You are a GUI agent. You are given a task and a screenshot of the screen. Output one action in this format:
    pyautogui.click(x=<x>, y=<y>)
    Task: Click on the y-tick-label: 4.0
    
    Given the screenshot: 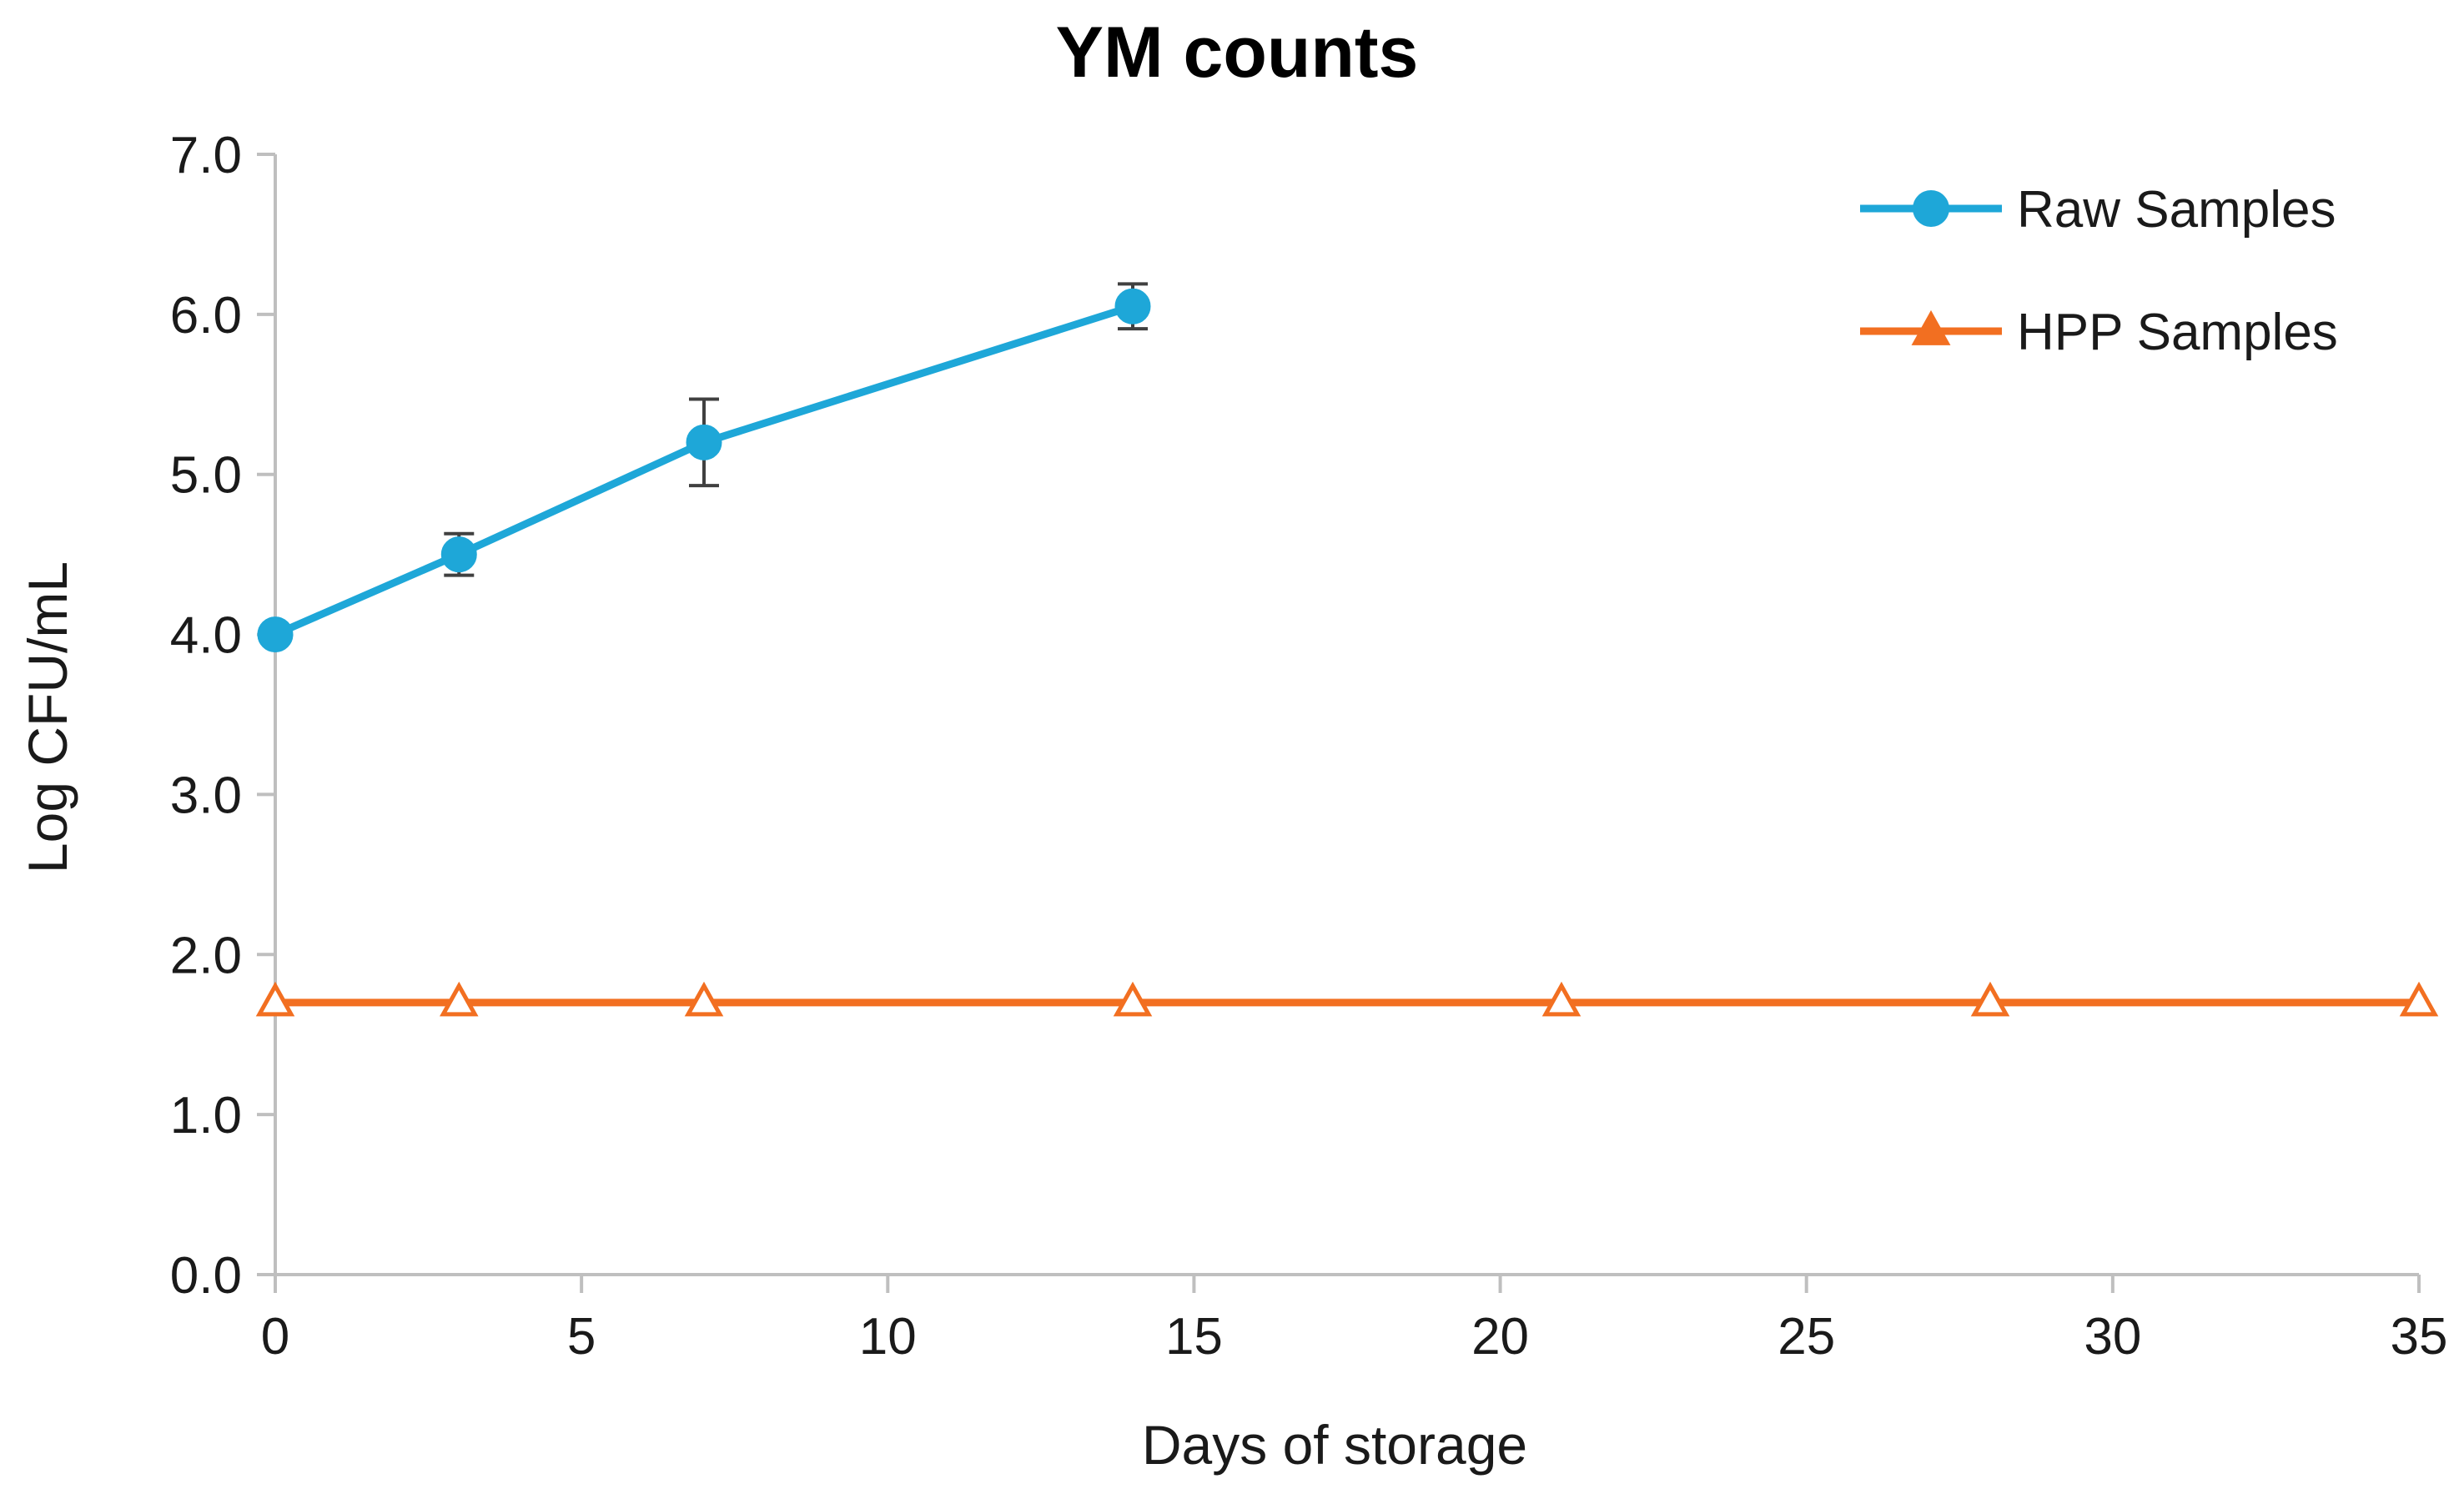 What is the action you would take?
    pyautogui.click(x=206, y=636)
    